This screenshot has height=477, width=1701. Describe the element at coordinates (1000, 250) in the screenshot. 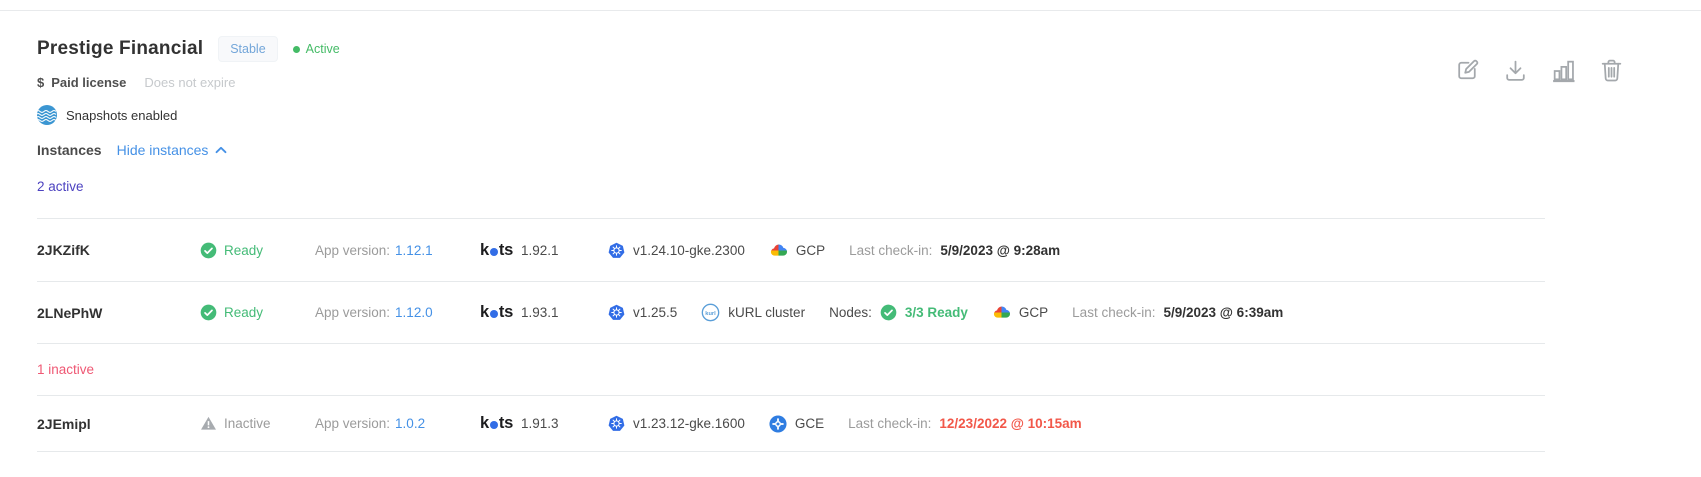

I see `last-checkin-value: 5/9/2023 @ 9:28am` at that location.